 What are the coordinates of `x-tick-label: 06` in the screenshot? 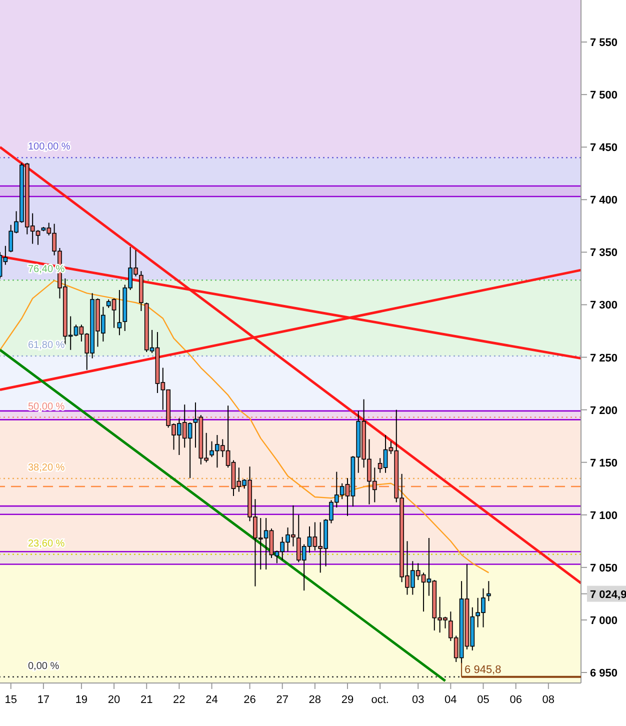 It's located at (516, 700).